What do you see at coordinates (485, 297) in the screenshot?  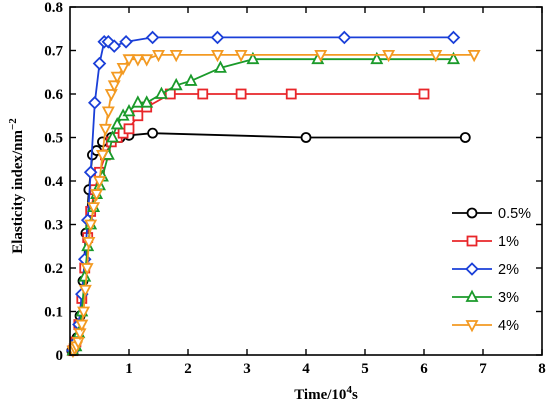 I see `legend-item-4: 3%` at bounding box center [485, 297].